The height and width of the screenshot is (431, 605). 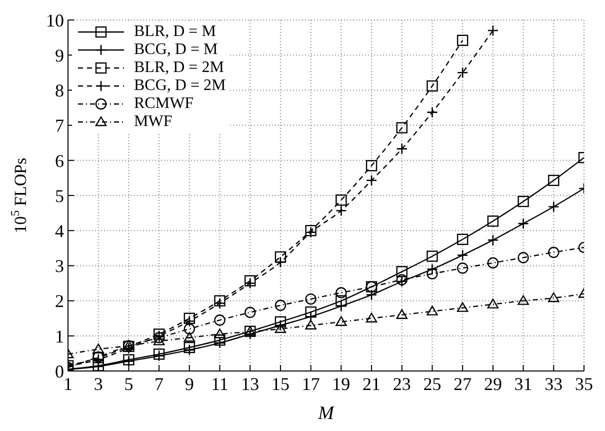 What do you see at coordinates (98, 384) in the screenshot?
I see `x-tick-label: 3` at bounding box center [98, 384].